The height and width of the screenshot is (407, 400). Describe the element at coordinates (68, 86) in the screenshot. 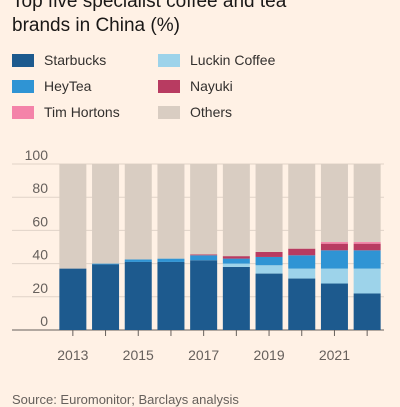

I see `legend-label: HeyTea` at that location.